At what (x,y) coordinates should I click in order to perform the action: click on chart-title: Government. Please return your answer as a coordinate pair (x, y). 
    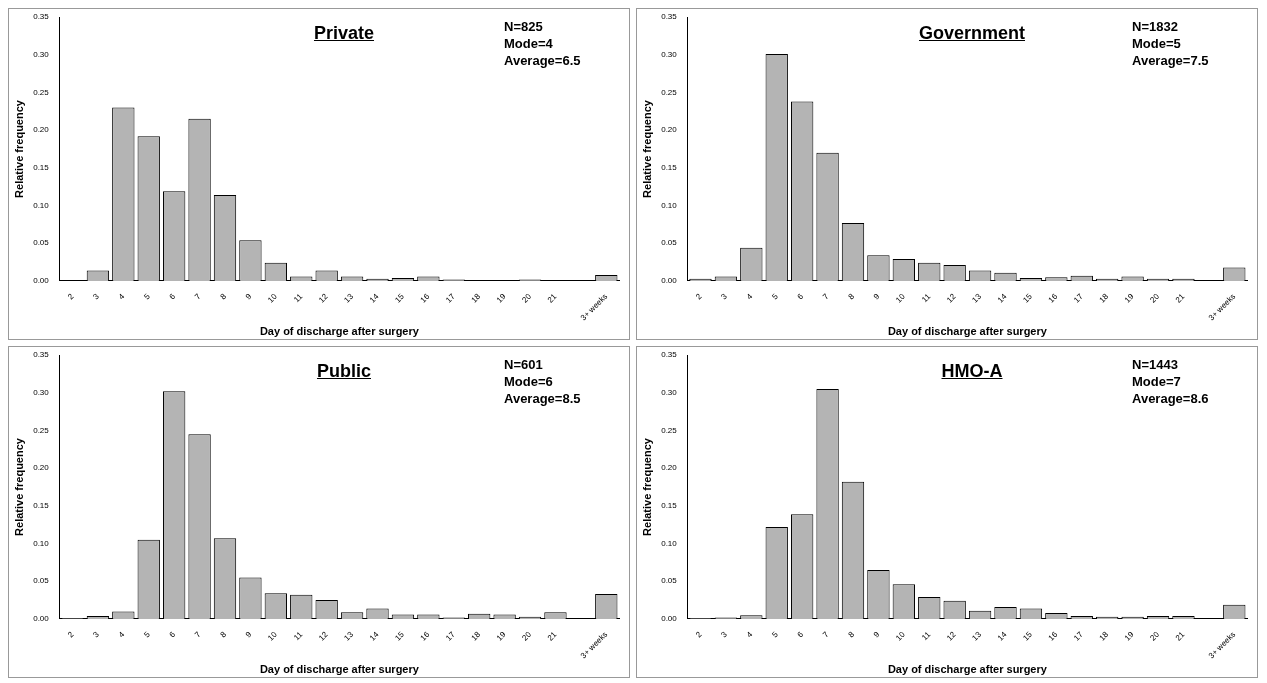
    Looking at the image, I should click on (972, 33).